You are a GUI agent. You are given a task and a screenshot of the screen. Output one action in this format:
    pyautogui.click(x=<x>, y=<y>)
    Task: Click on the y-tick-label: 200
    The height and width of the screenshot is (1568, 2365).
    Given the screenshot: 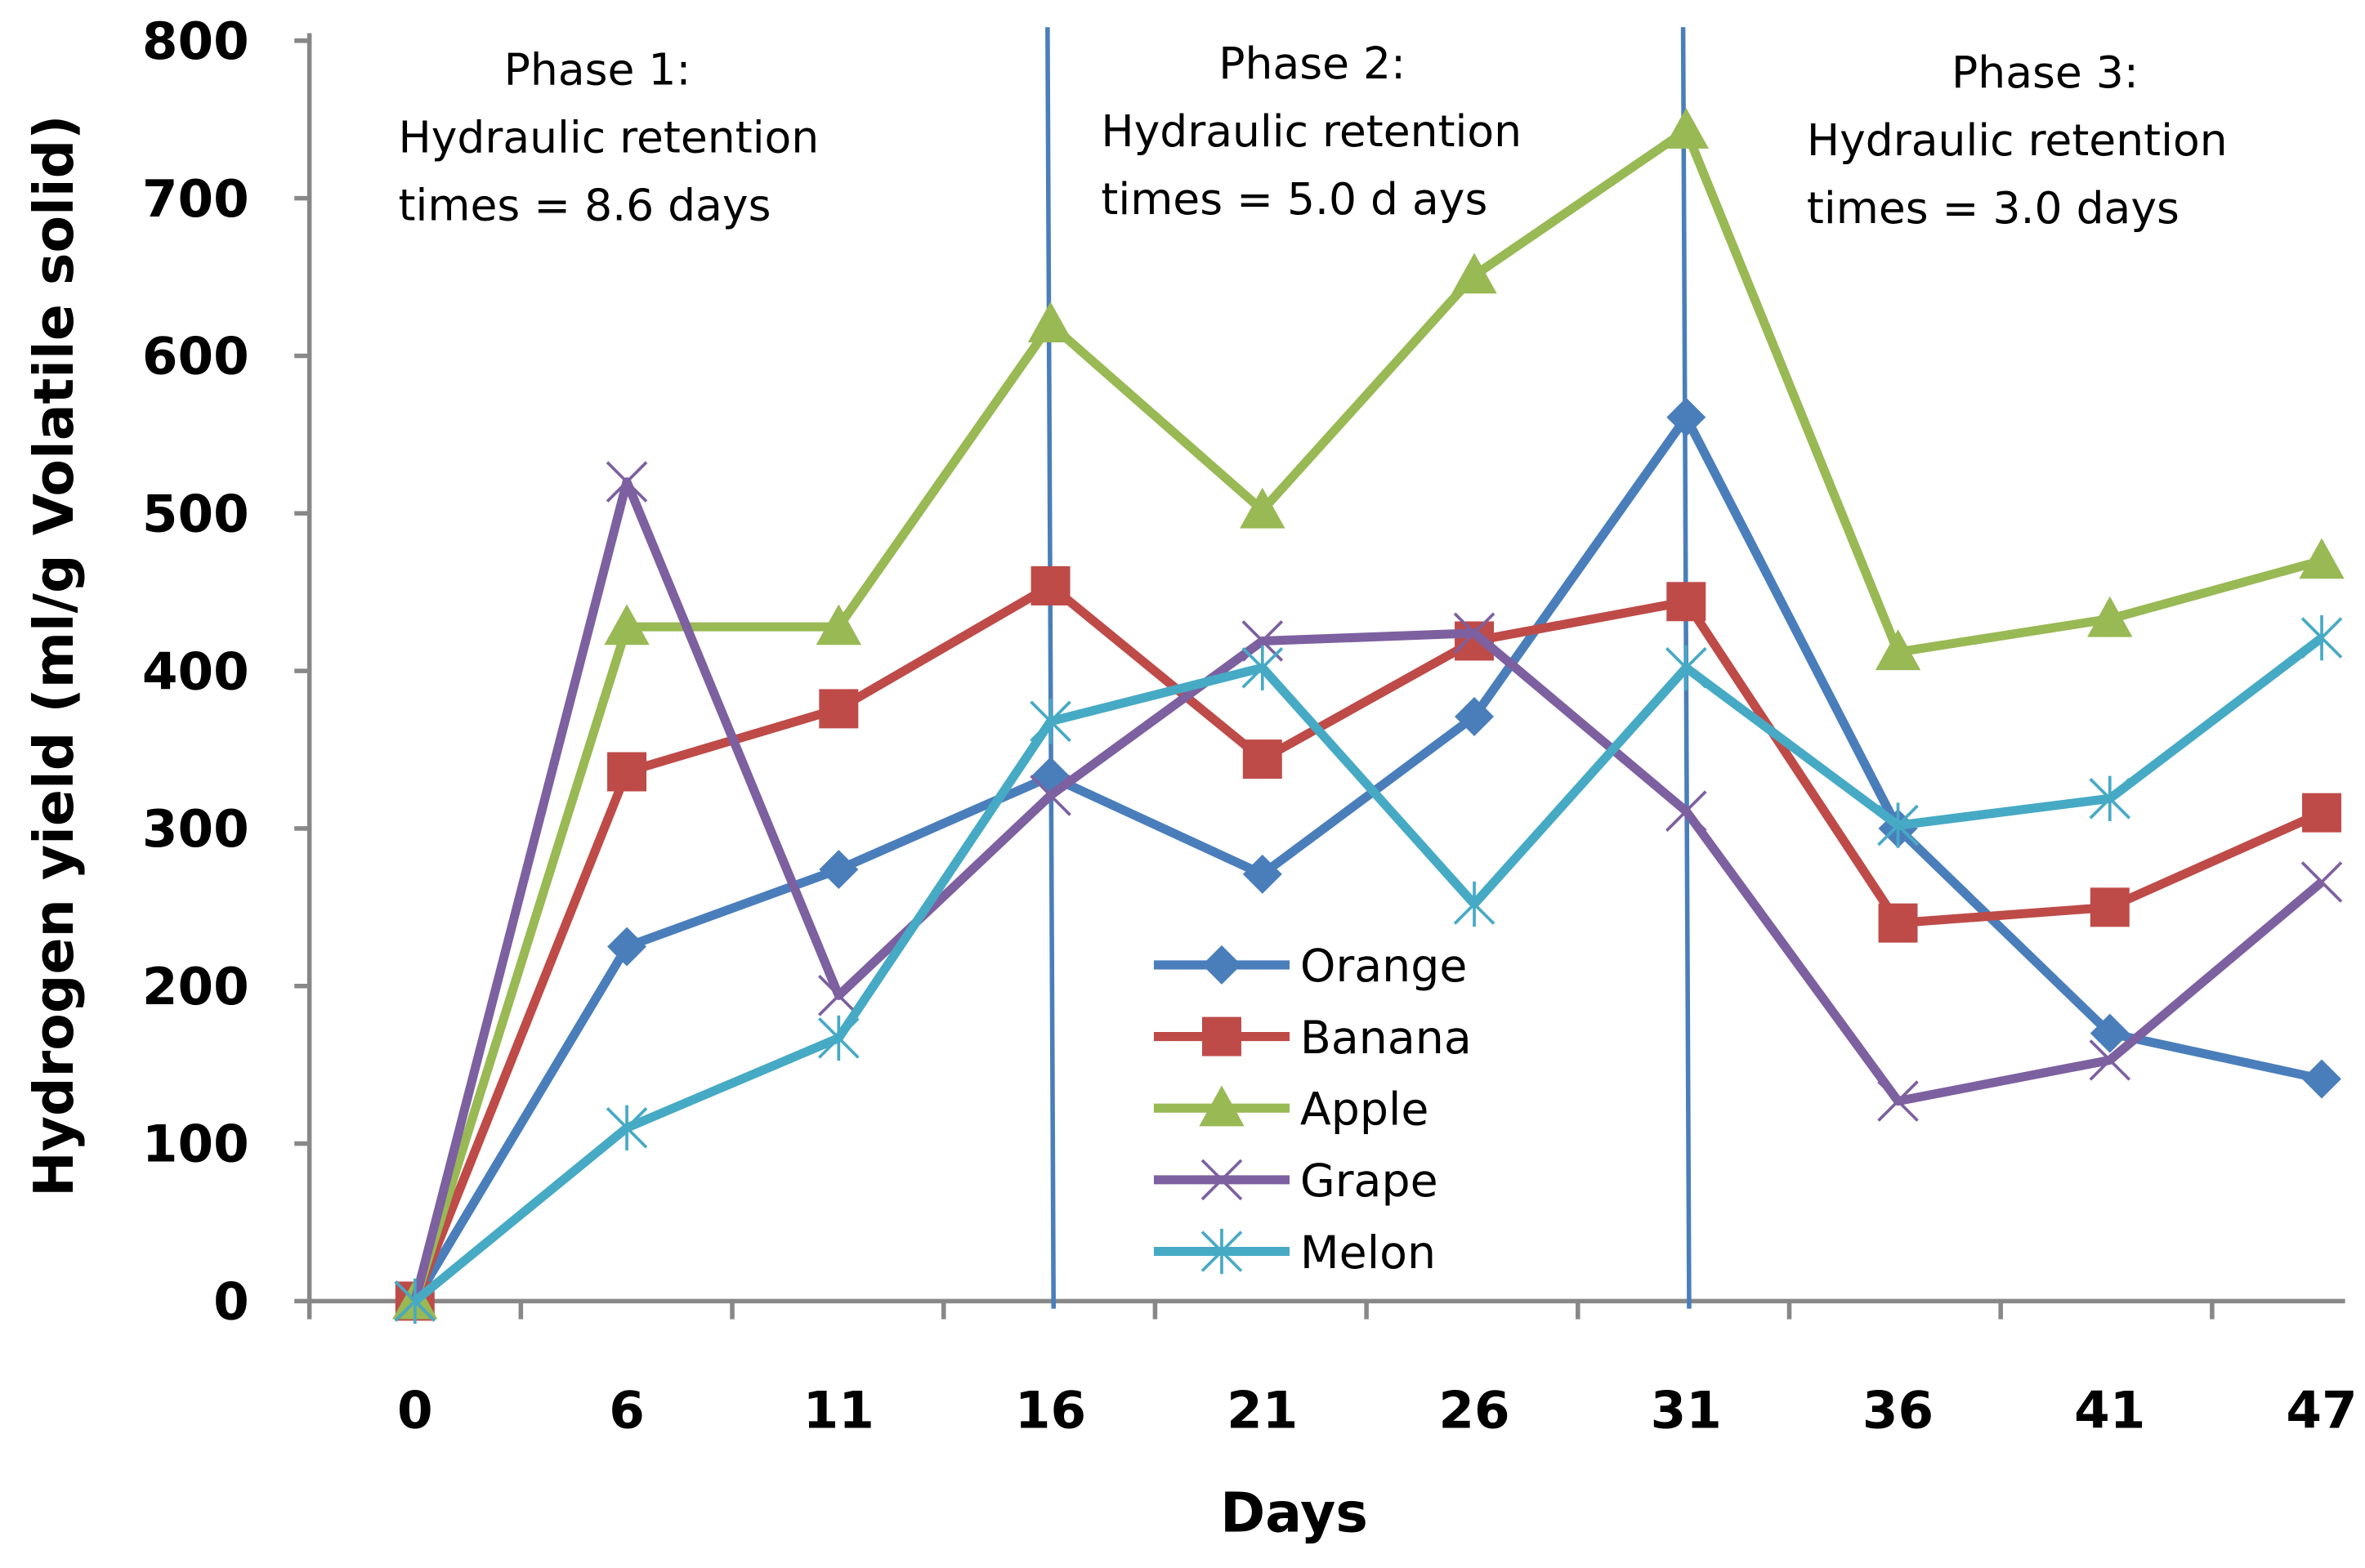 What is the action you would take?
    pyautogui.click(x=195, y=986)
    